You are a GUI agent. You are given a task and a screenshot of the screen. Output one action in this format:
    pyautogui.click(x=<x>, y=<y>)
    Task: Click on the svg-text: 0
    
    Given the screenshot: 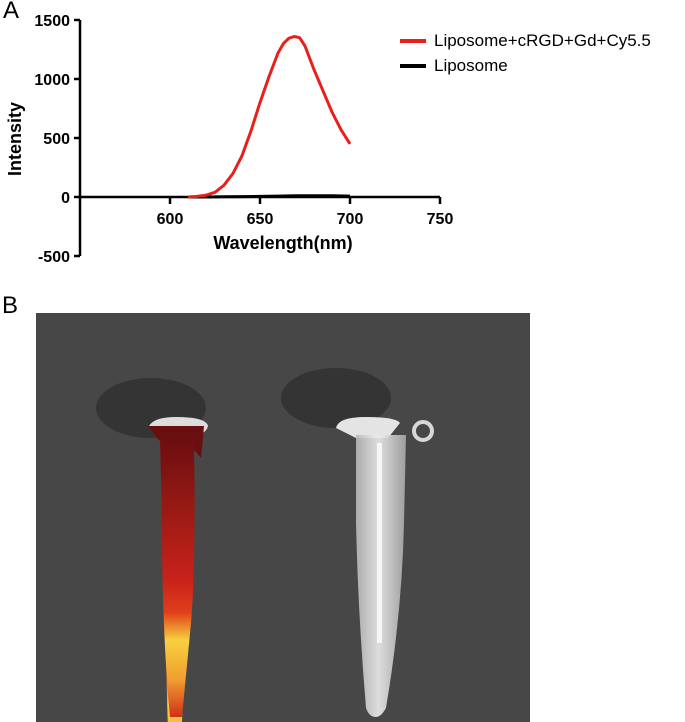 What is the action you would take?
    pyautogui.click(x=65, y=198)
    